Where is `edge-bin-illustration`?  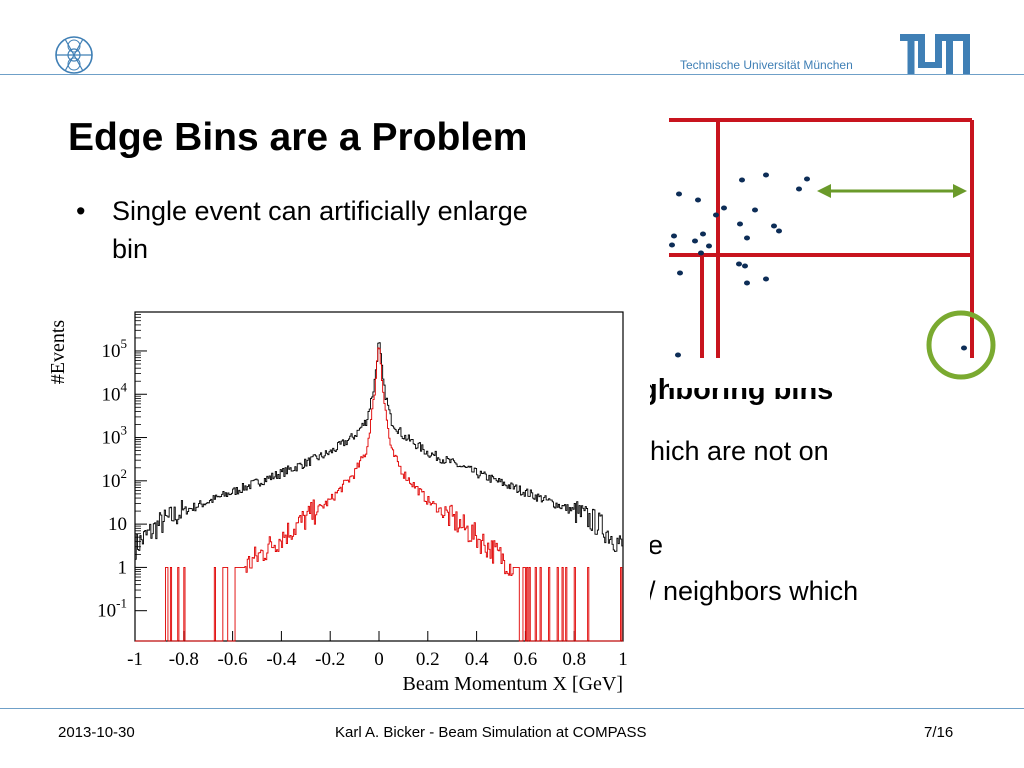
edge-bin-illustration is located at coordinates (834, 253).